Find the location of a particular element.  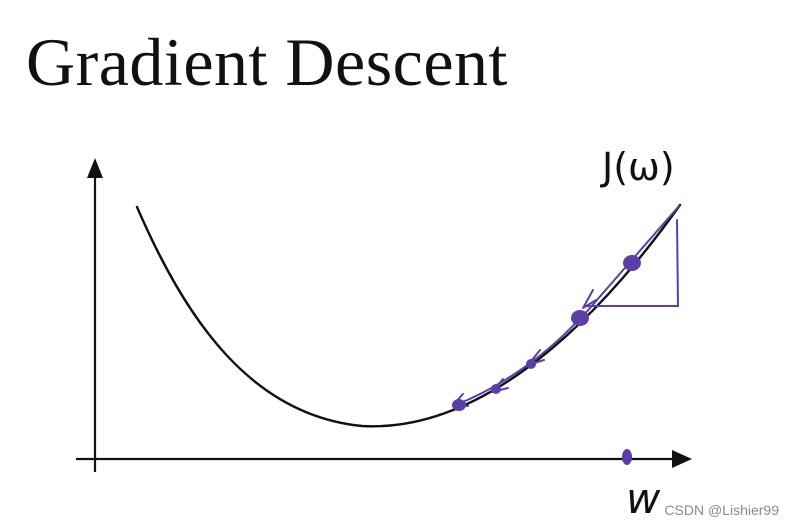

slope-triangle is located at coordinates (632, 263).